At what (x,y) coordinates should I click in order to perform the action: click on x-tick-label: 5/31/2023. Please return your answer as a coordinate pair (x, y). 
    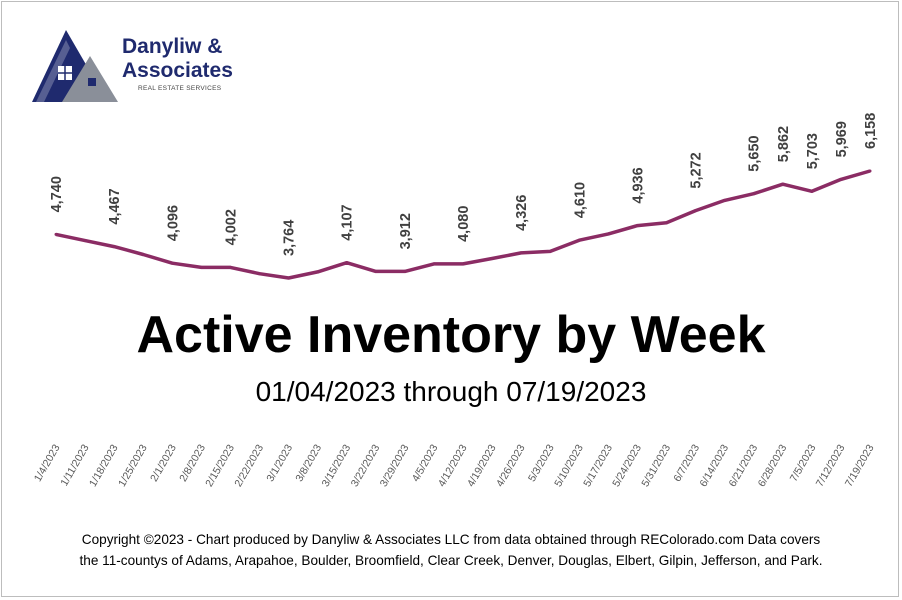
    Looking at the image, I should click on (656, 465).